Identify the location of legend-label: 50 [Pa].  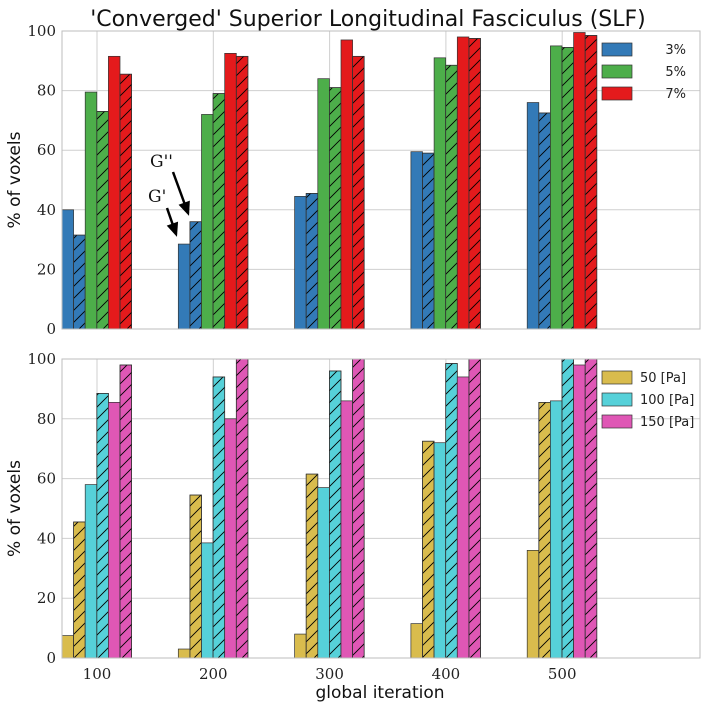
(663, 378).